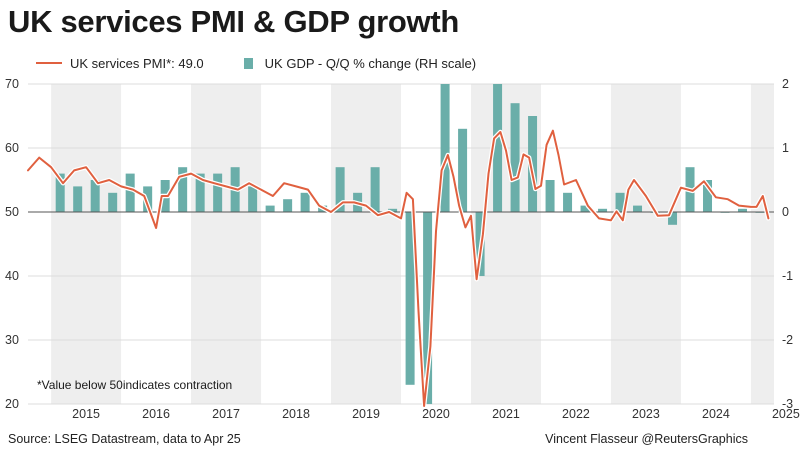 The width and height of the screenshot is (800, 450). Describe the element at coordinates (134, 385) in the screenshot. I see `contraction-note: *Value below 50indicates contraction` at that location.